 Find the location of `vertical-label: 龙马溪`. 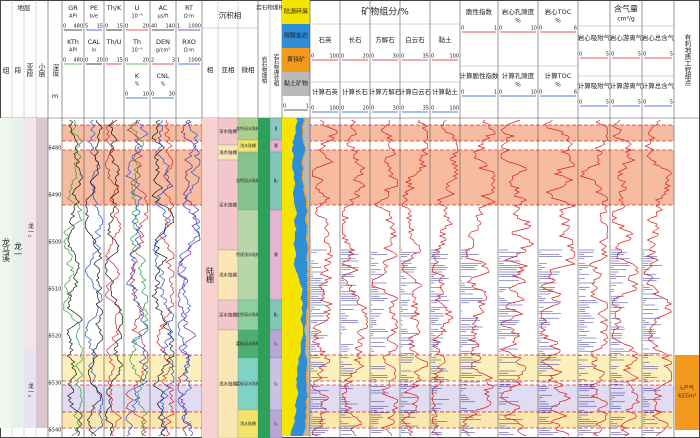

vertical-label: 龙马溪 is located at coordinates (6, 250).